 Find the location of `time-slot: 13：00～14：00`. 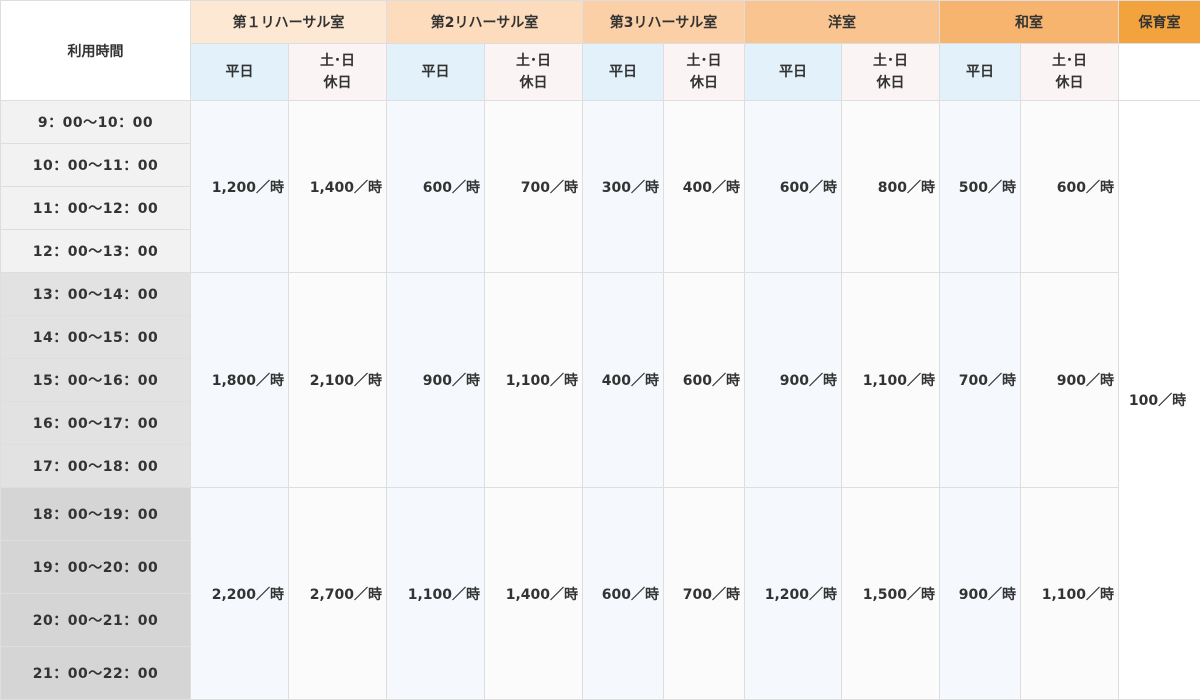

time-slot: 13：00～14：00 is located at coordinates (96, 294).